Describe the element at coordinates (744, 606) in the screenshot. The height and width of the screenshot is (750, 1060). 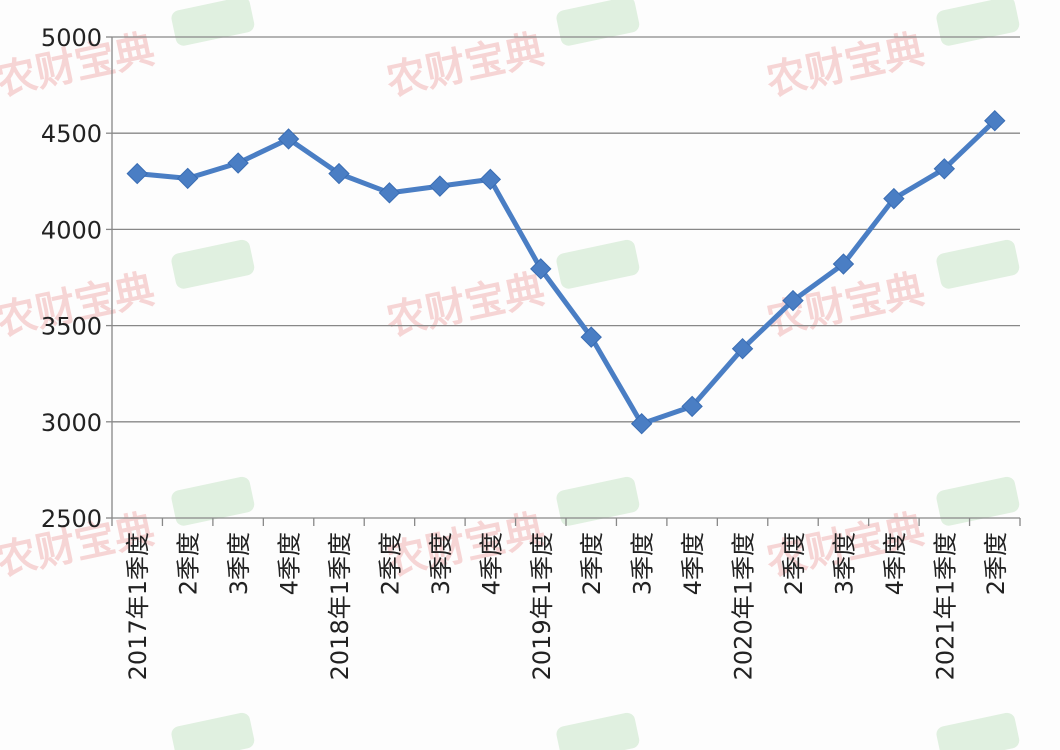
I see `x-tick-label-12: 2020年1季度` at that location.